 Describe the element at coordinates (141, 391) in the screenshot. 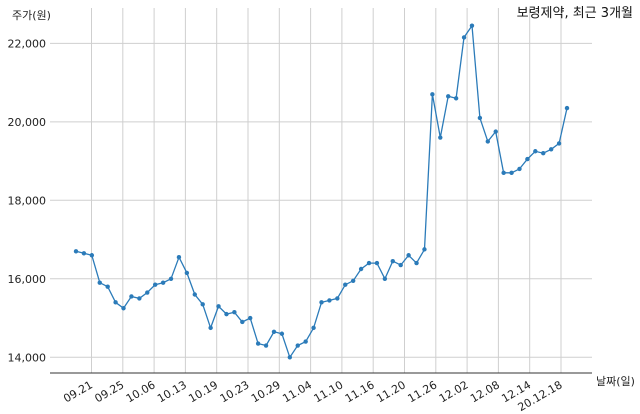

I see `x-tick-label: 10.06` at that location.